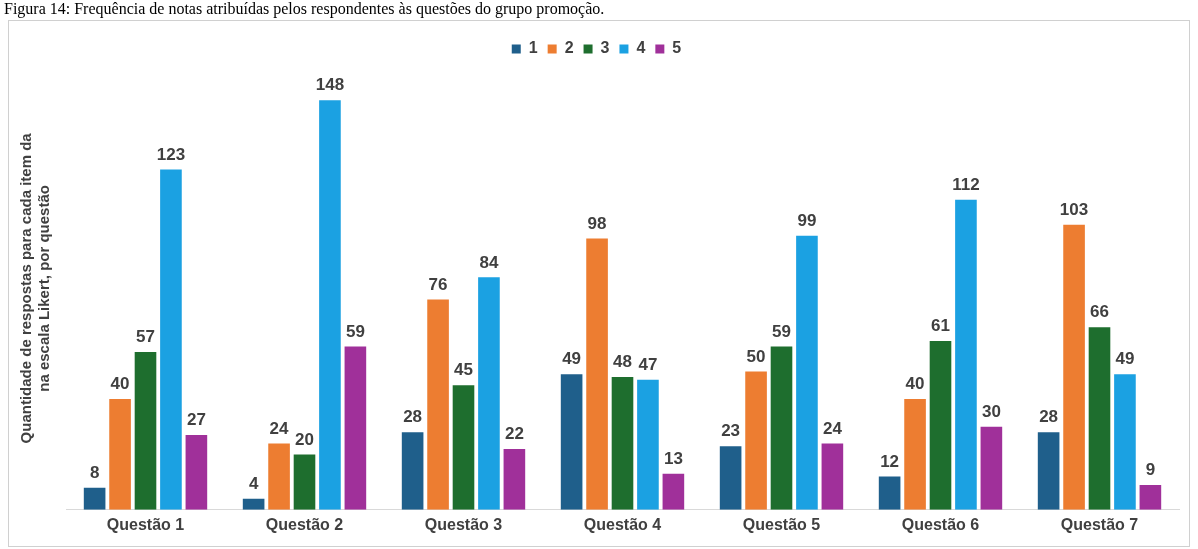 Image resolution: width=1198 pixels, height=549 pixels. Describe the element at coordinates (940, 326) in the screenshot. I see `data-label: 61` at that location.